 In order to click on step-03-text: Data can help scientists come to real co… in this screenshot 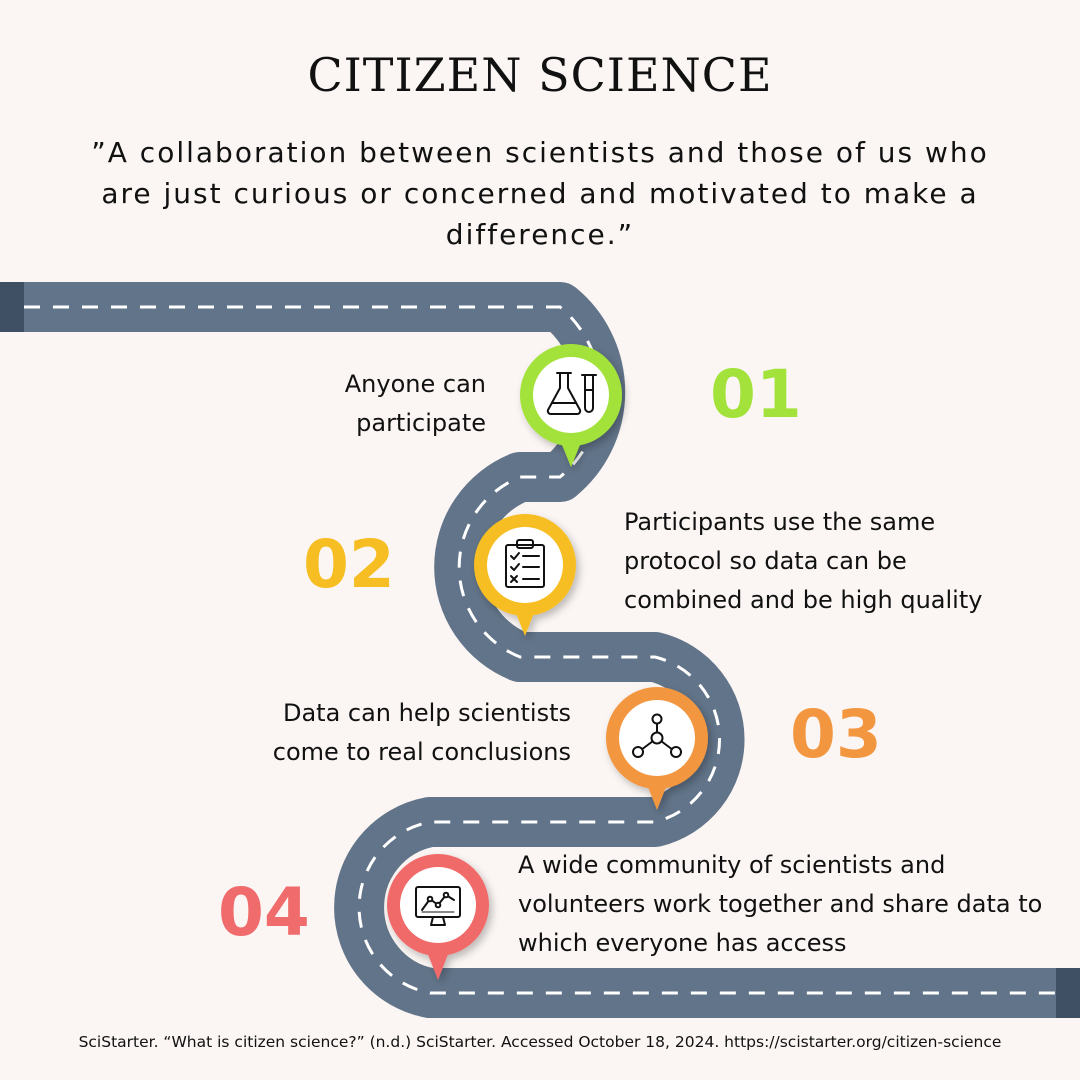, I will do `click(421, 732)`.